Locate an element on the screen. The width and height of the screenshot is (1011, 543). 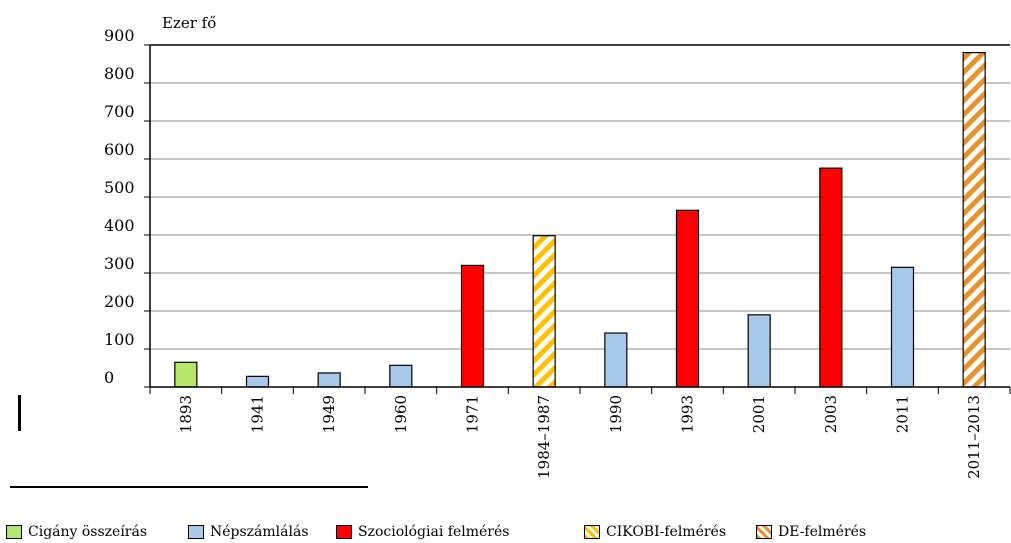
x-tick-label: 2001 is located at coordinates (759, 414).